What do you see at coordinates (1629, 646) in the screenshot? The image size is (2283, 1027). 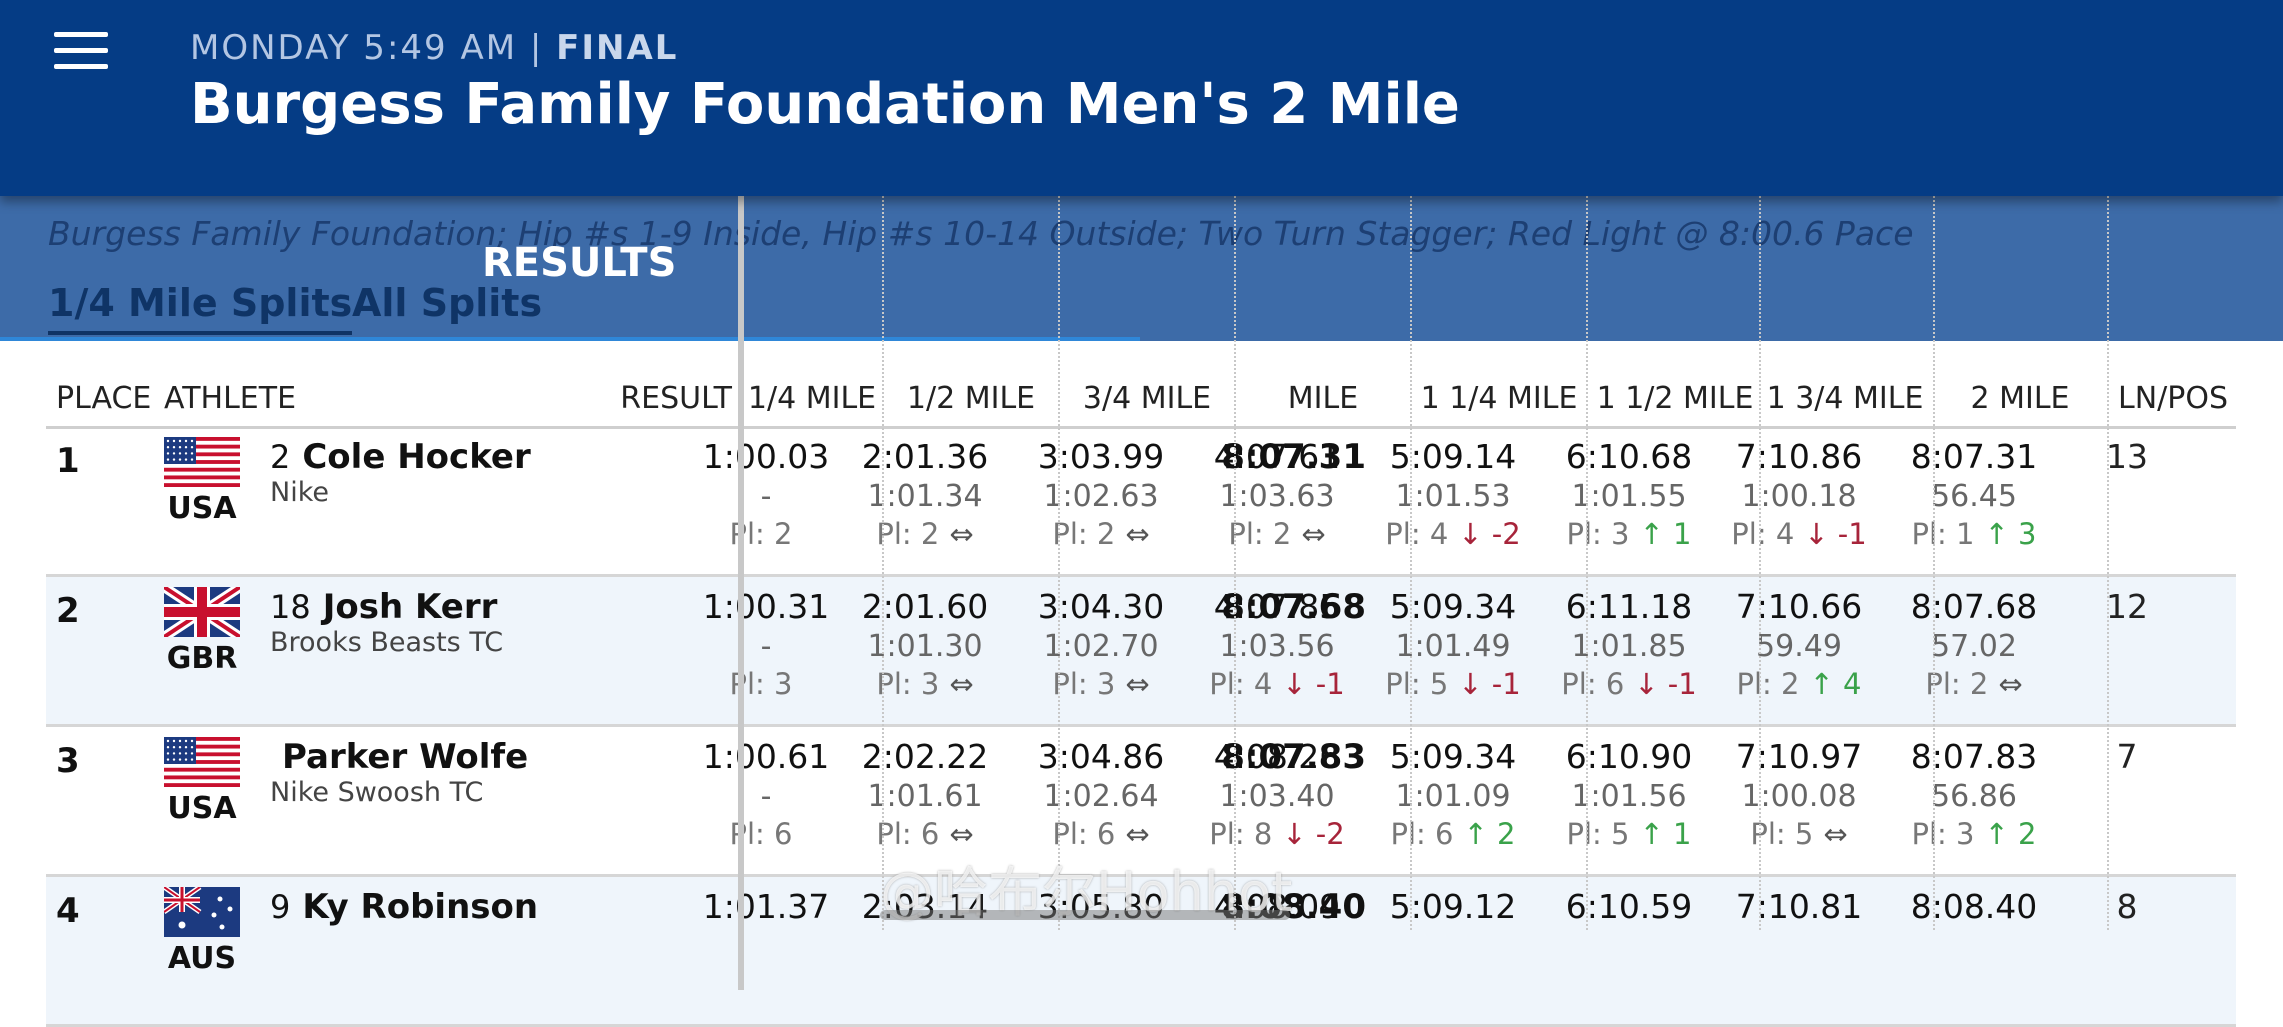 I see `split-lap-time: 1:01.85` at bounding box center [1629, 646].